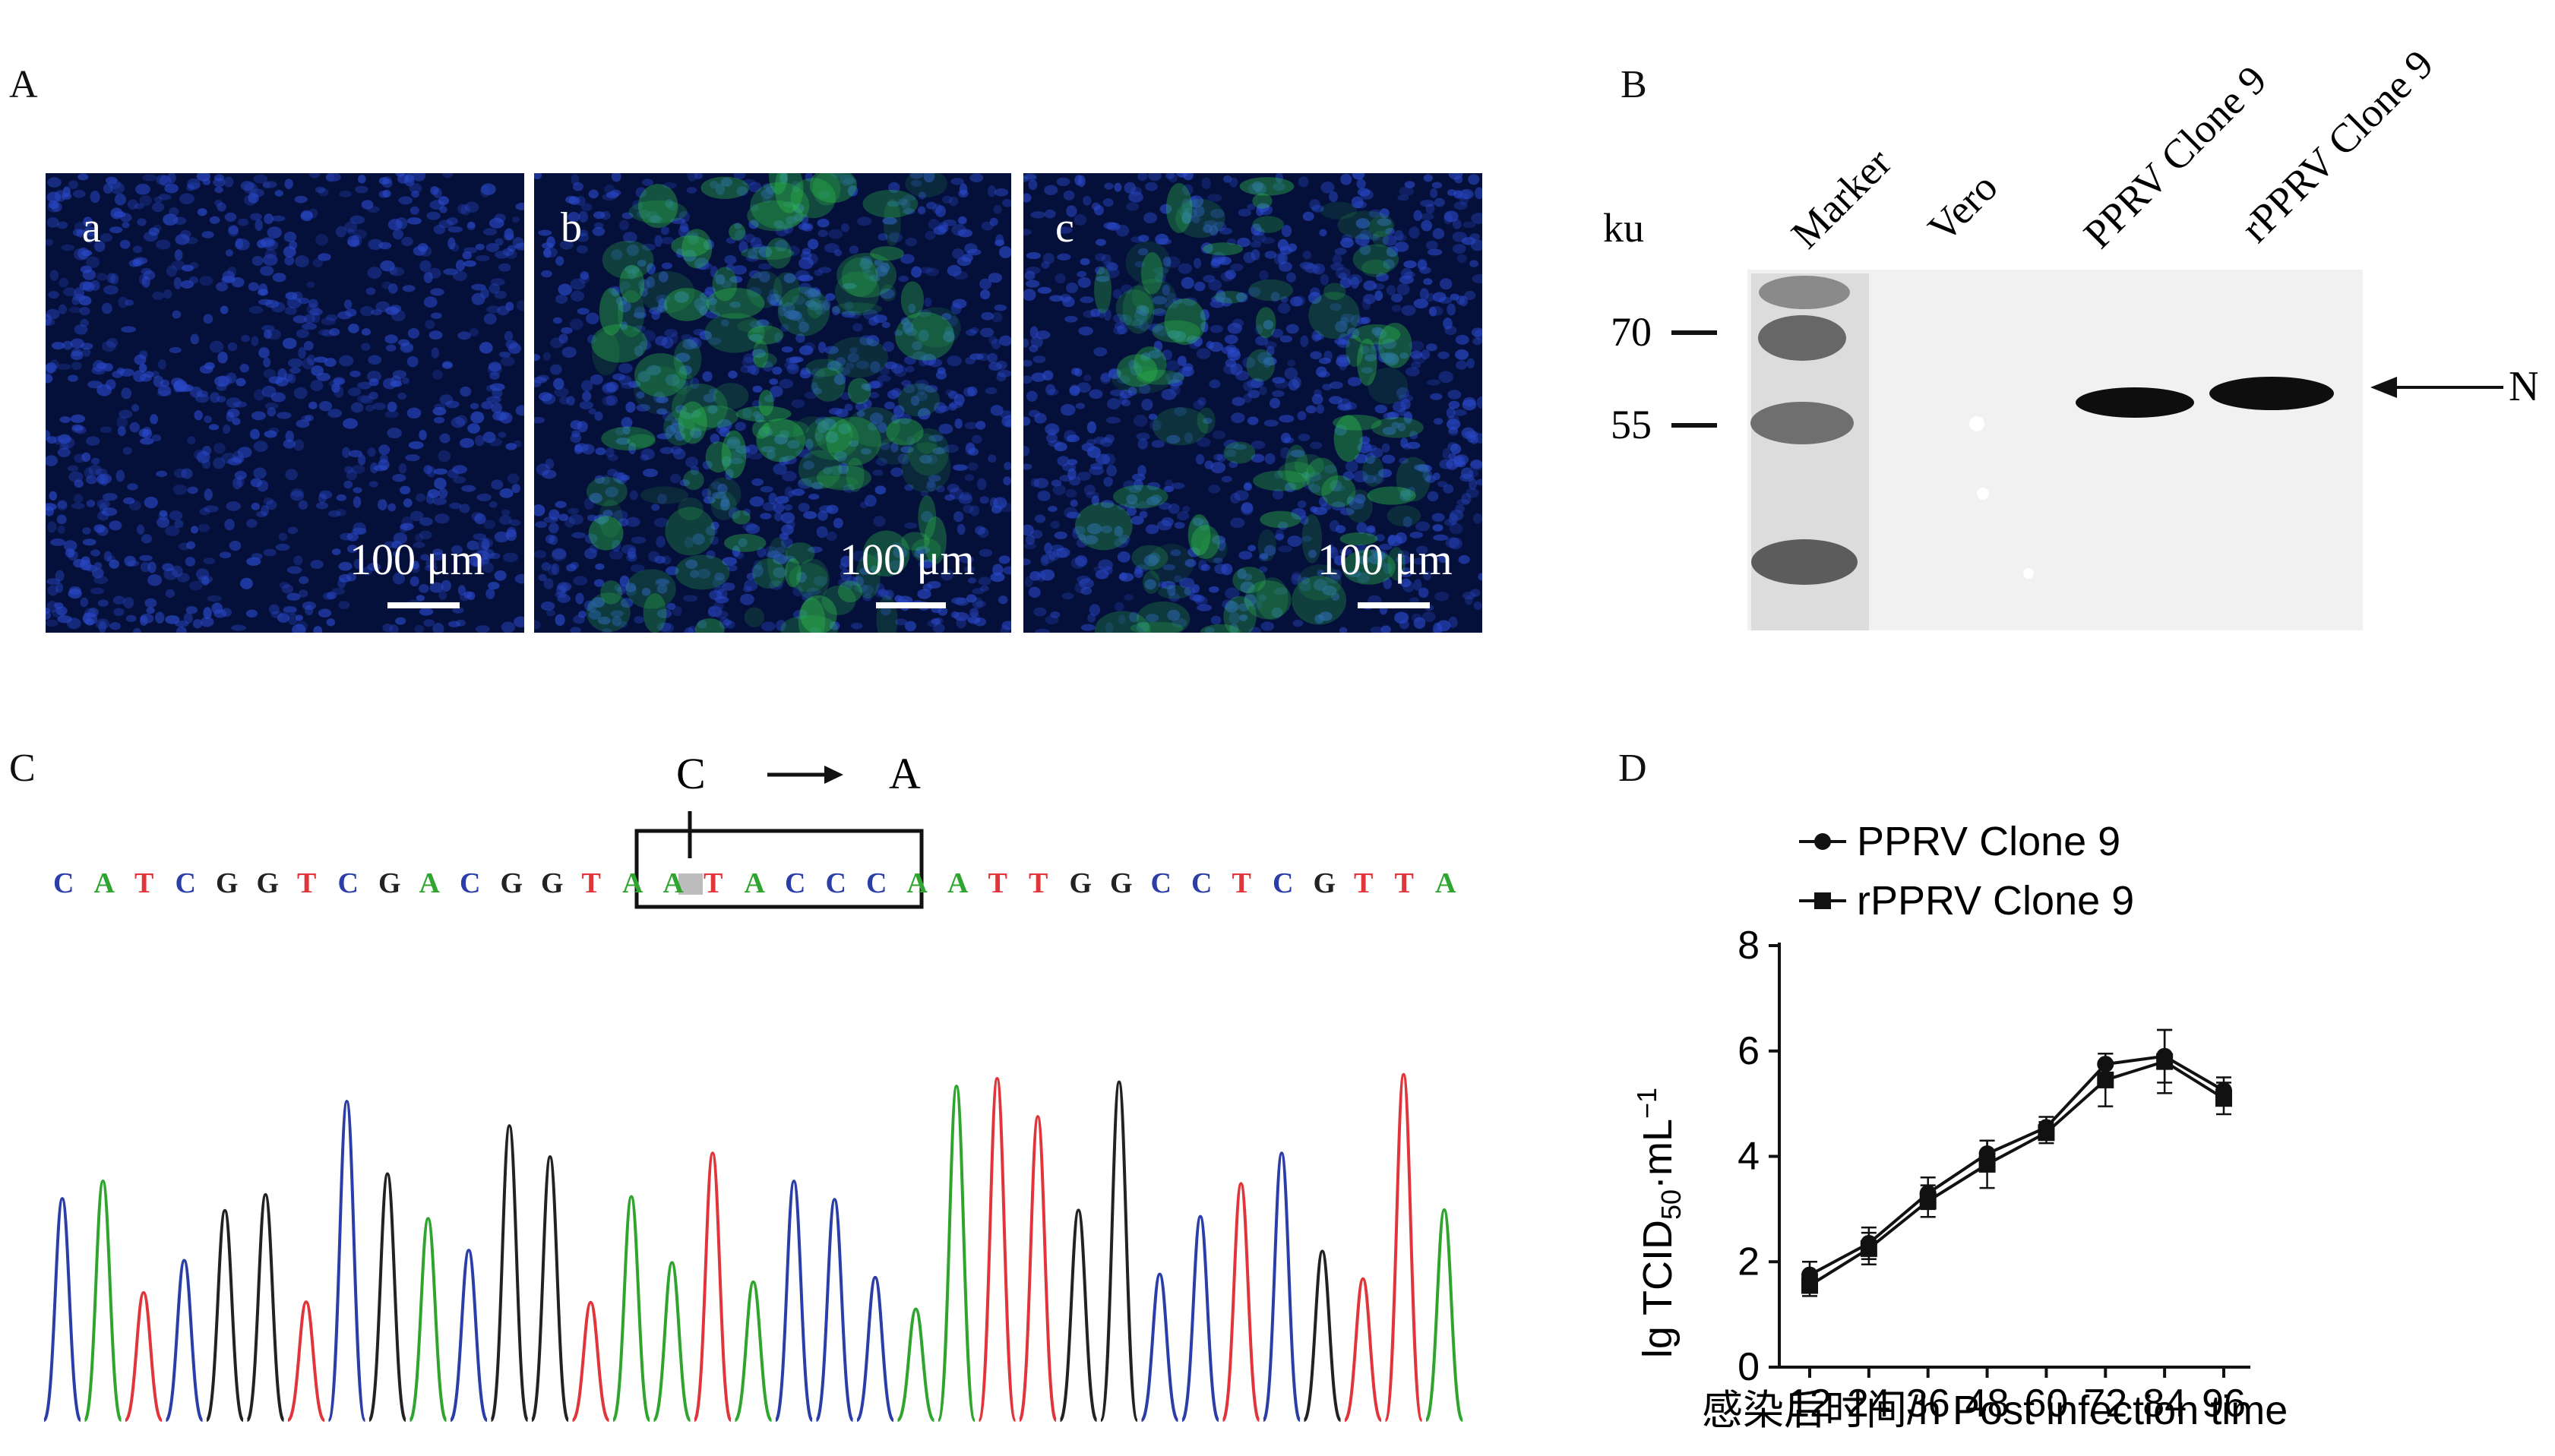 The height and width of the screenshot is (1456, 2555). Describe the element at coordinates (1983, 494) in the screenshot. I see `blot-speck` at that location.